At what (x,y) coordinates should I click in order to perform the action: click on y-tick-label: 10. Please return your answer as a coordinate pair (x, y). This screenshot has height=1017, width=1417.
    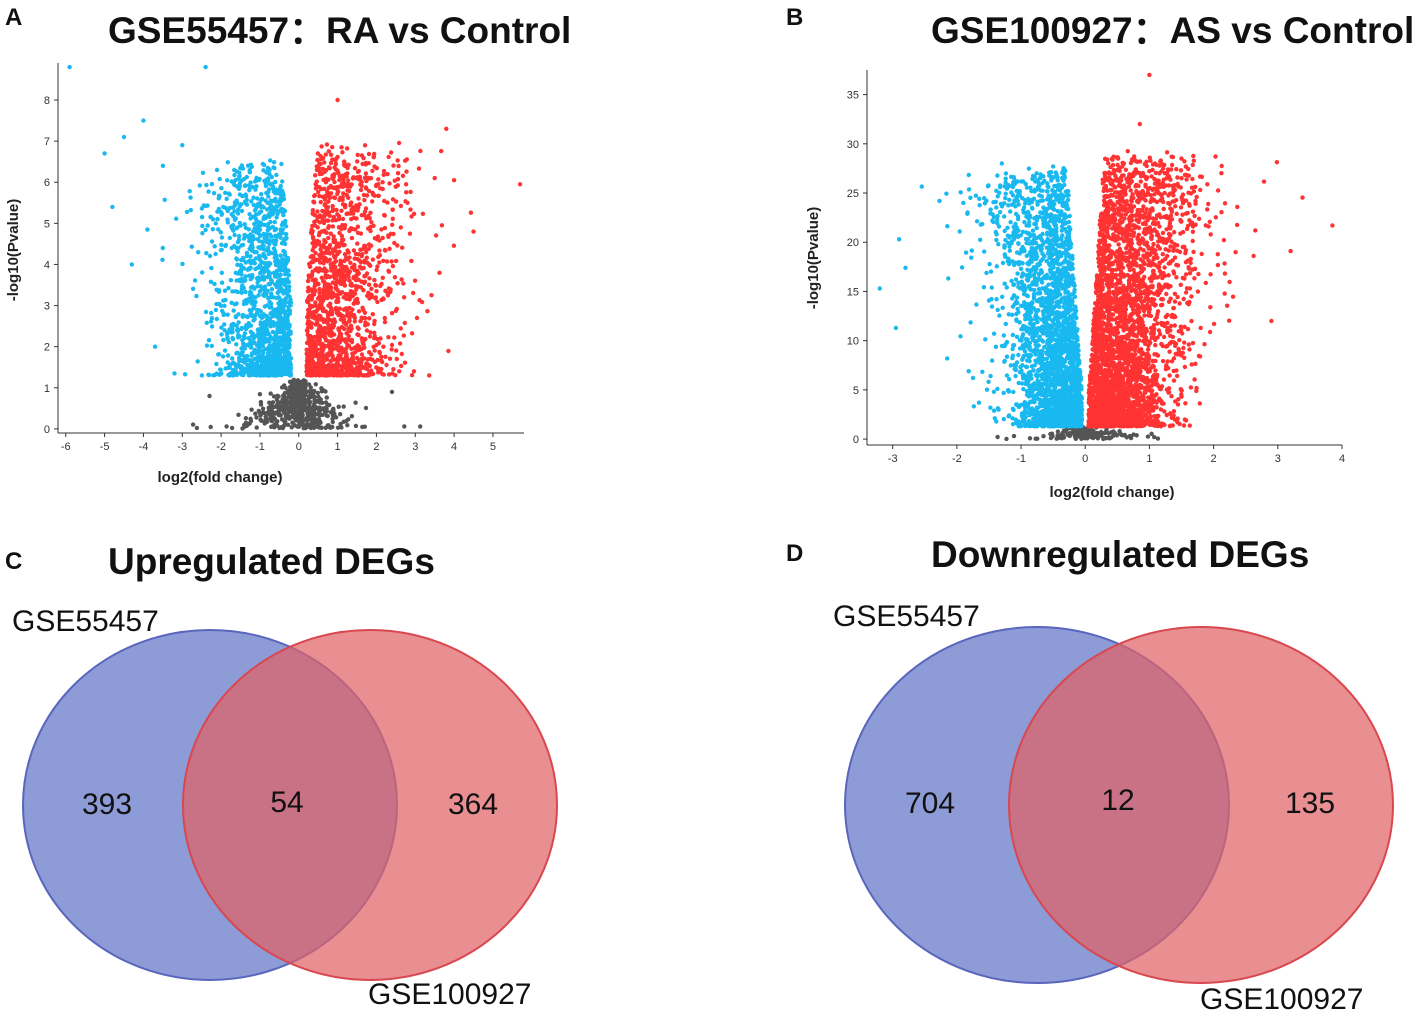
    Looking at the image, I should click on (853, 342).